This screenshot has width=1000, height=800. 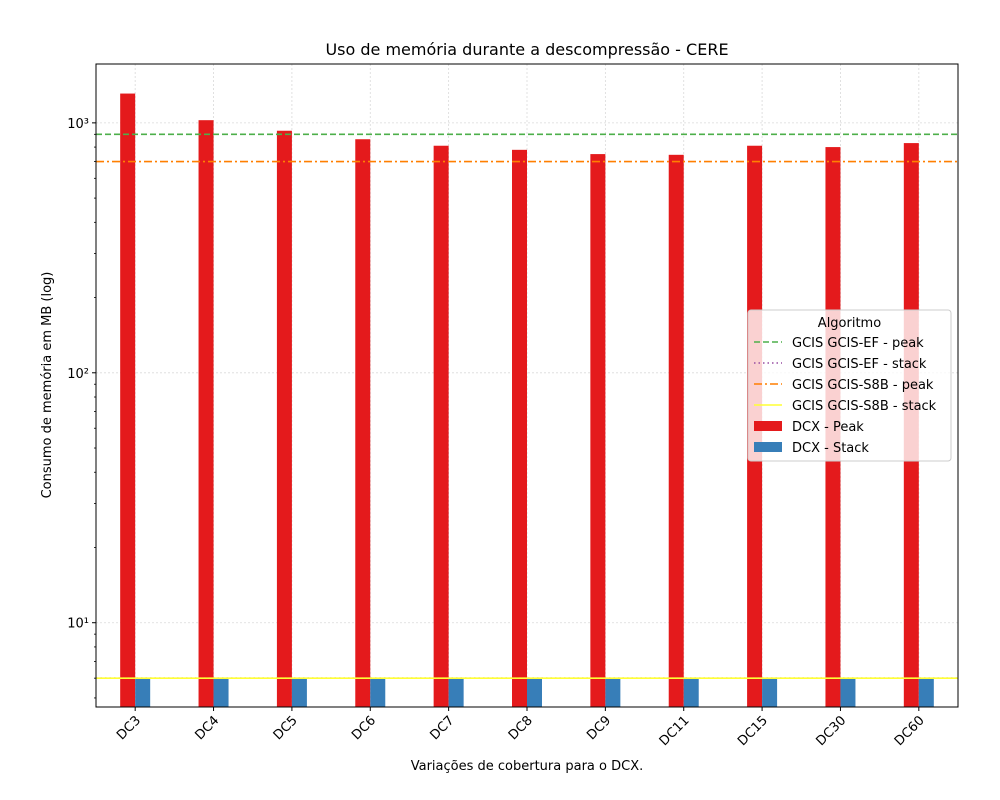 I want to click on legend-entry-label: DCX - Stack, so click(x=830, y=448).